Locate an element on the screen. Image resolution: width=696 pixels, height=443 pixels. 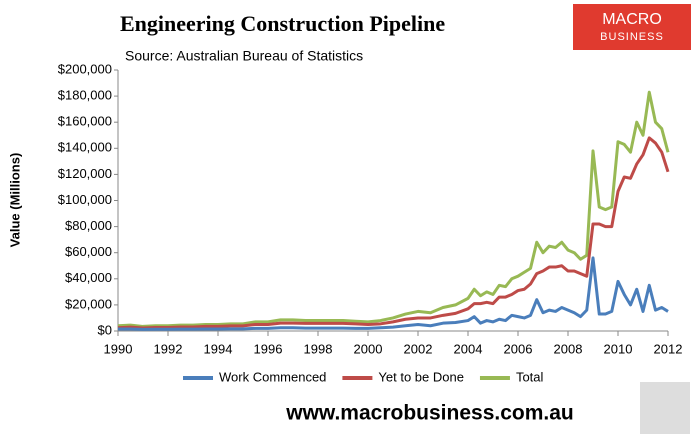
x-tick-label: 2004 is located at coordinates (468, 348).